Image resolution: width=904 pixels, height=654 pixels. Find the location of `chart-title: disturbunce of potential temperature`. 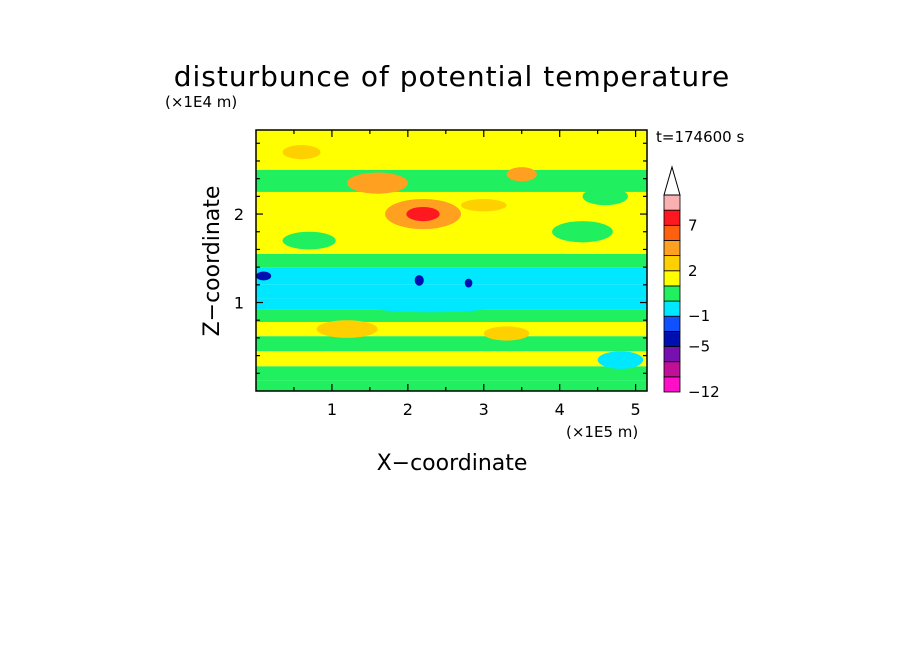

chart-title: disturbunce of potential temperature is located at coordinates (452, 76).